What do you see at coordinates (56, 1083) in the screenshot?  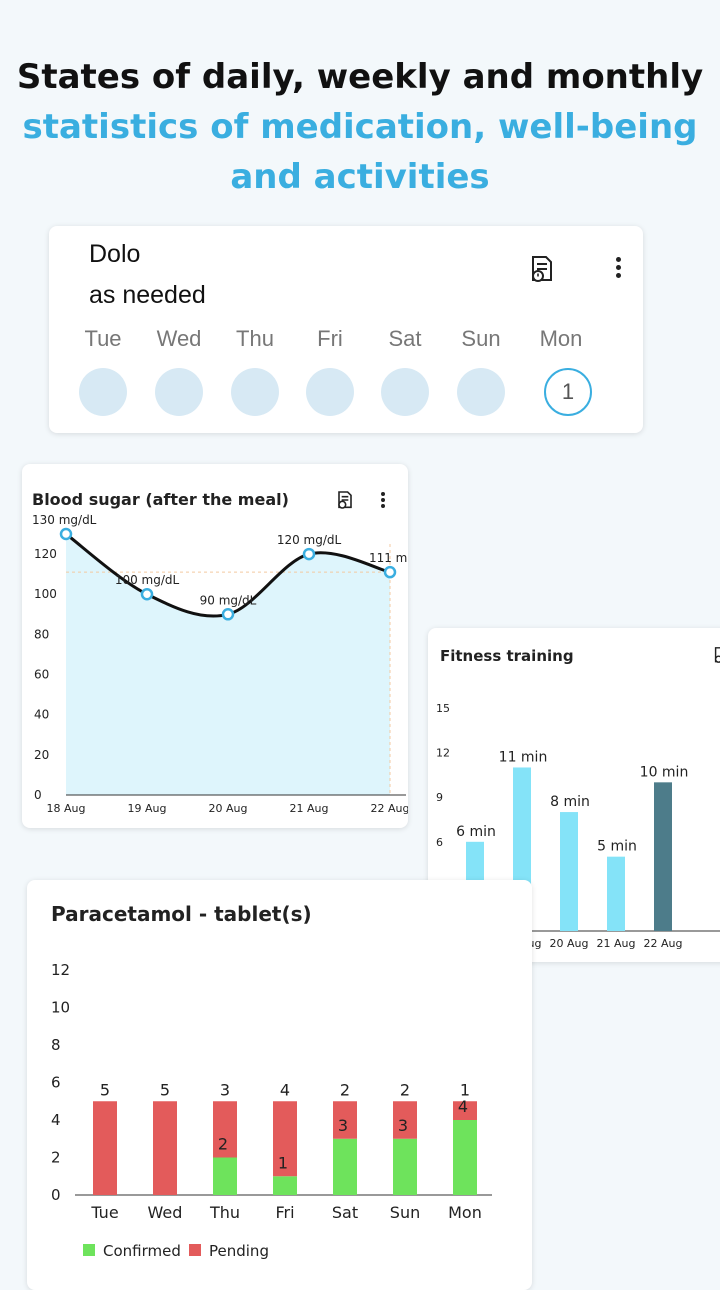 I see `y-tick-label: 6` at bounding box center [56, 1083].